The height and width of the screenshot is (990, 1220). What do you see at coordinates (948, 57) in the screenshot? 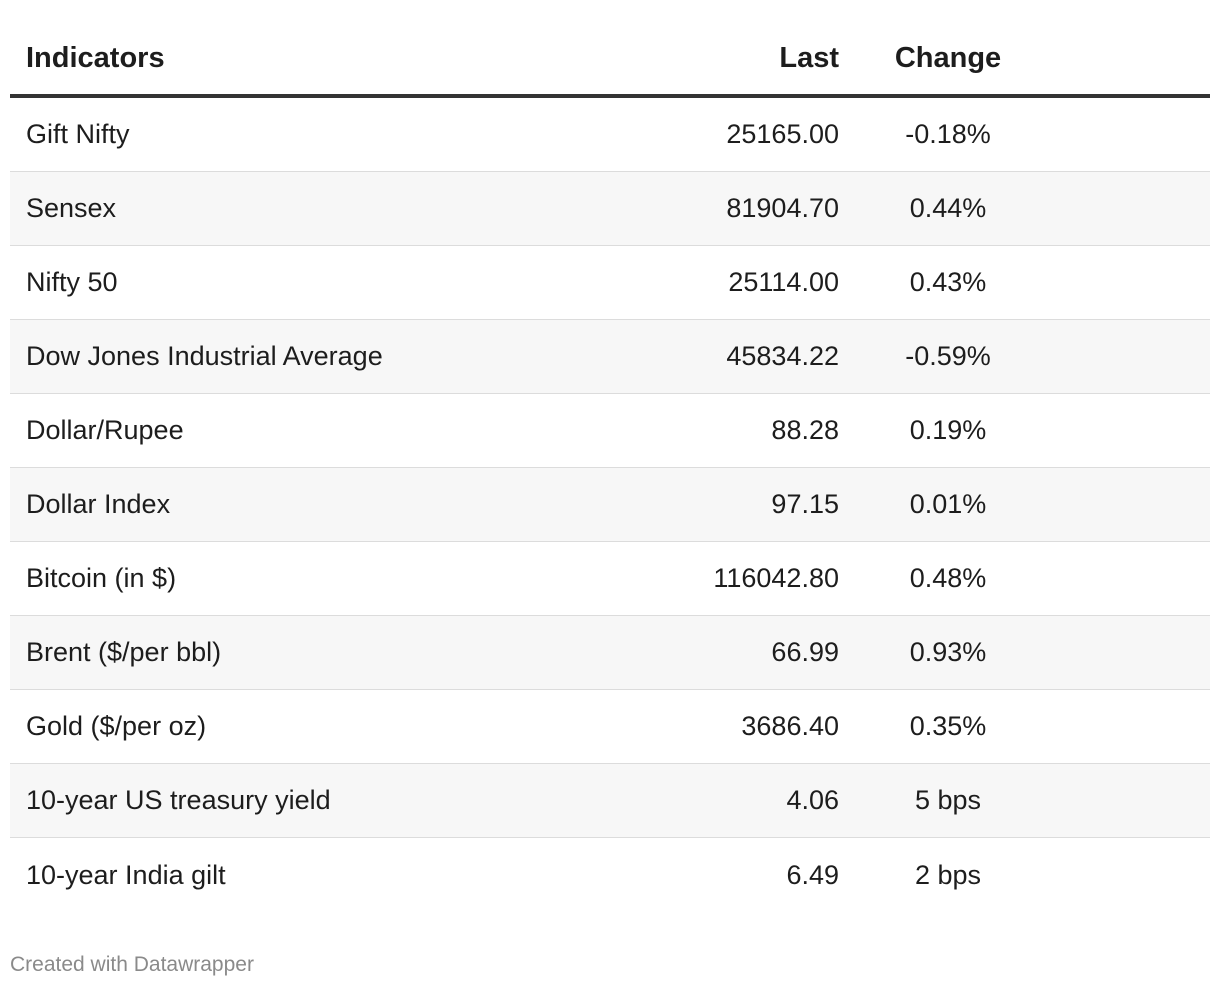
I see `header-change: Change` at bounding box center [948, 57].